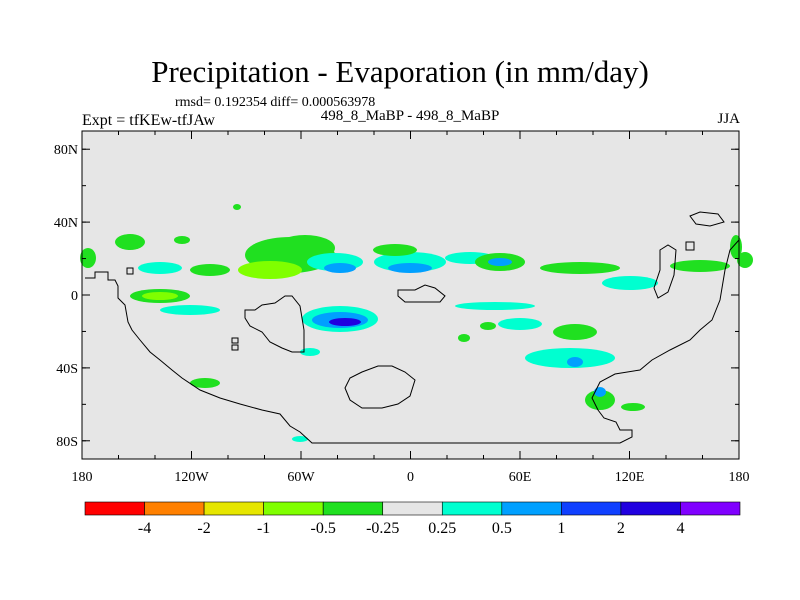 Image resolution: width=800 pixels, height=600 pixels. What do you see at coordinates (630, 477) in the screenshot?
I see `x-tick-label: 120E` at bounding box center [630, 477].